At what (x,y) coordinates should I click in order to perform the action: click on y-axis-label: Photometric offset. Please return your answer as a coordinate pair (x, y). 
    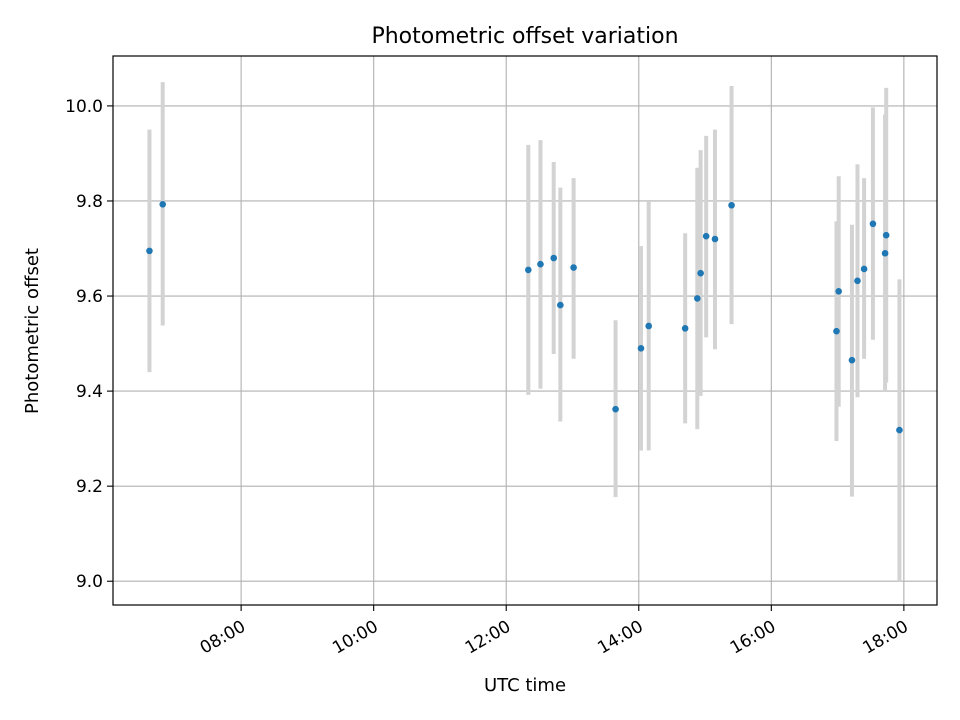
    Looking at the image, I should click on (32, 331).